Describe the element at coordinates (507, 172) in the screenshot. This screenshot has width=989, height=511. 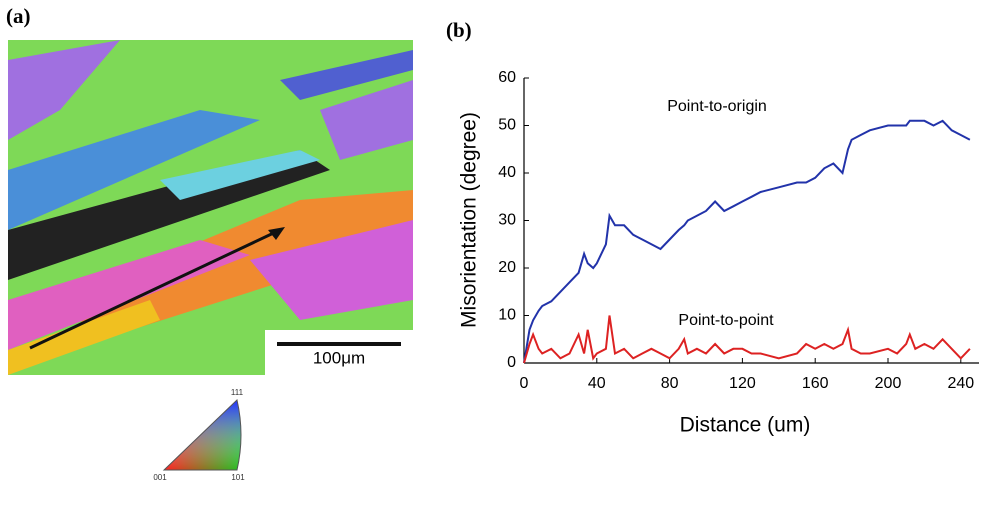
I see `y-tick-label: 40` at that location.